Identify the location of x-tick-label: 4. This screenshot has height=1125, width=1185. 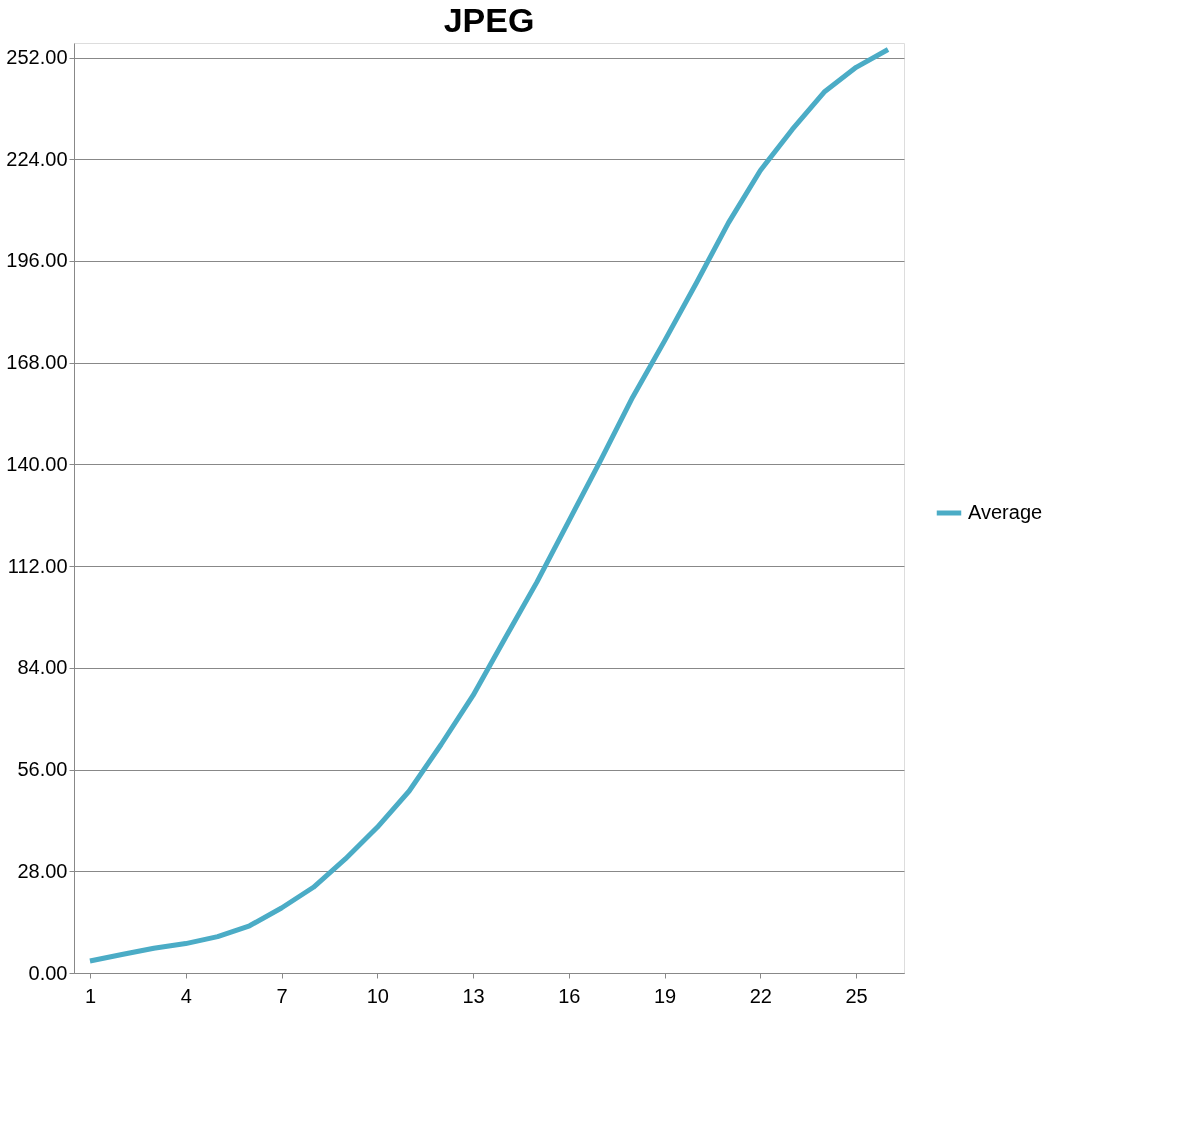
(186, 995).